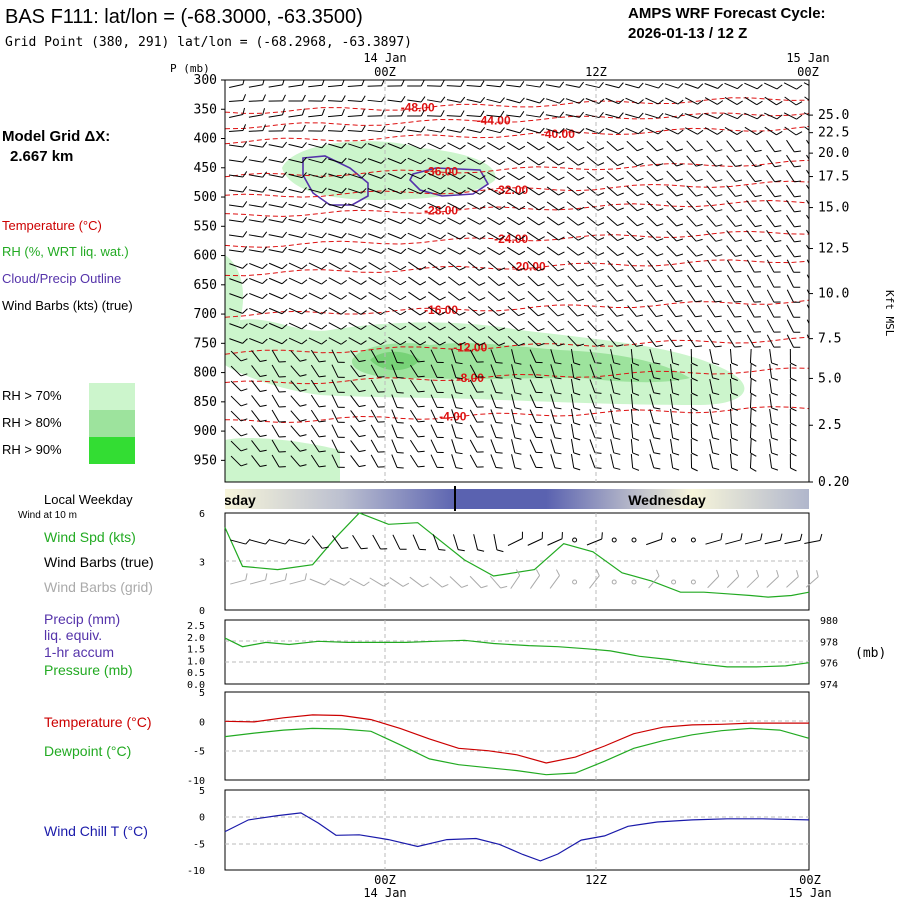 This screenshot has height=900, width=900. What do you see at coordinates (829, 425) in the screenshot?
I see `h-tick-label-9: 2.5` at bounding box center [829, 425].